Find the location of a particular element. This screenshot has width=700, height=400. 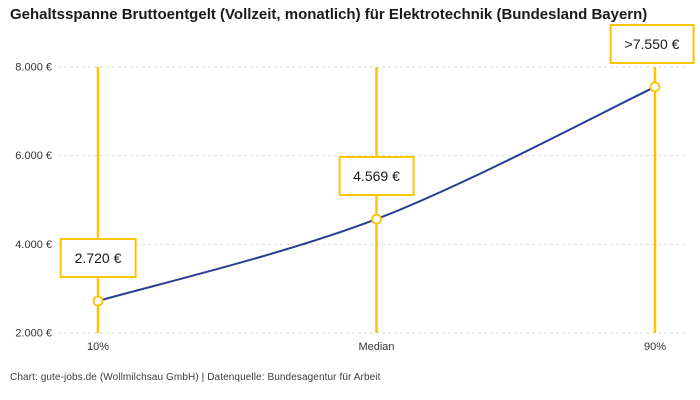

annotation-median-label: 4.569 € is located at coordinates (376, 176).